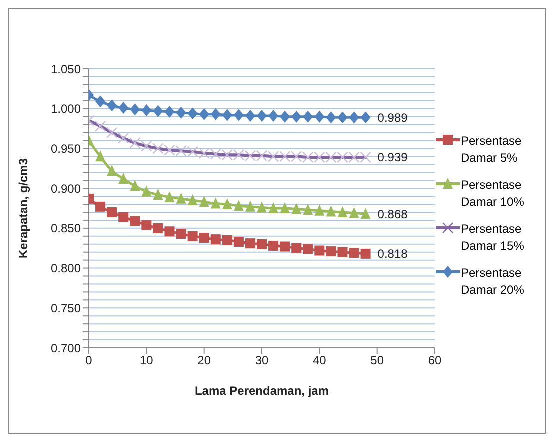  What do you see at coordinates (377, 361) in the screenshot?
I see `x-tick-label: 50` at bounding box center [377, 361].